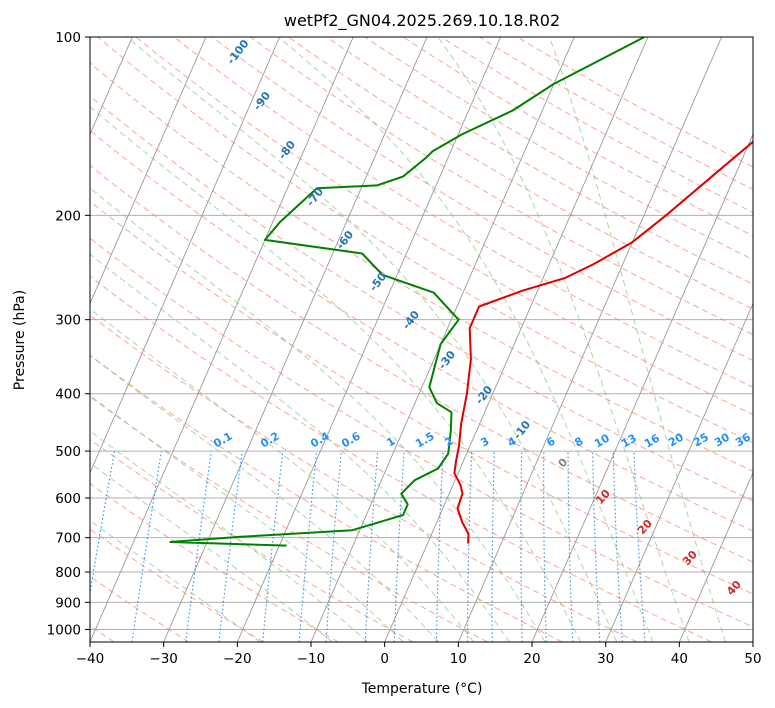 The height and width of the screenshot is (708, 775). What do you see at coordinates (68, 539) in the screenshot?
I see `y-tick-label: 700` at bounding box center [68, 539].